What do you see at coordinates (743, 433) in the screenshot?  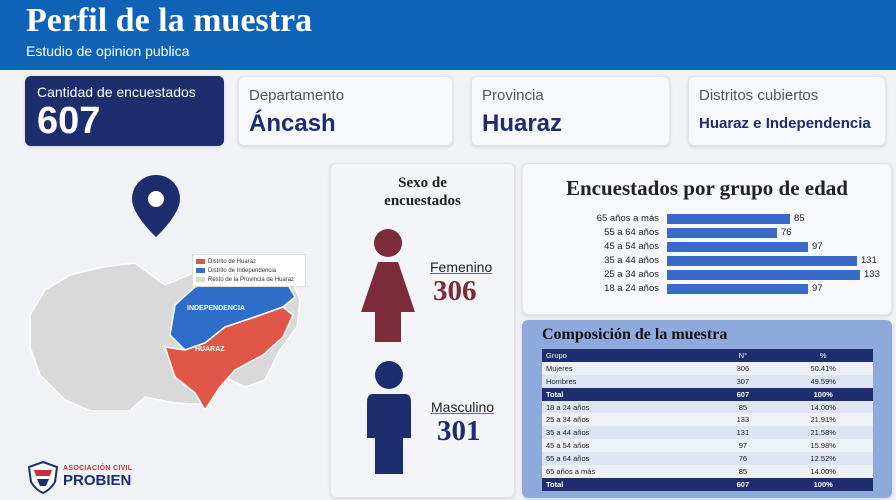 I see `table-cell-n: 131` at bounding box center [743, 433].